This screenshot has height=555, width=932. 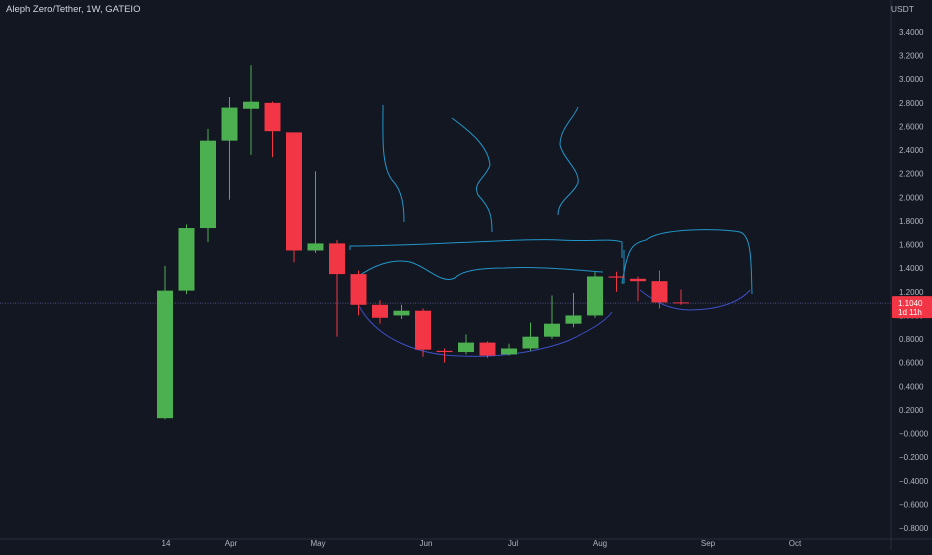 I want to click on last-price-tag-bg, so click(x=912, y=307).